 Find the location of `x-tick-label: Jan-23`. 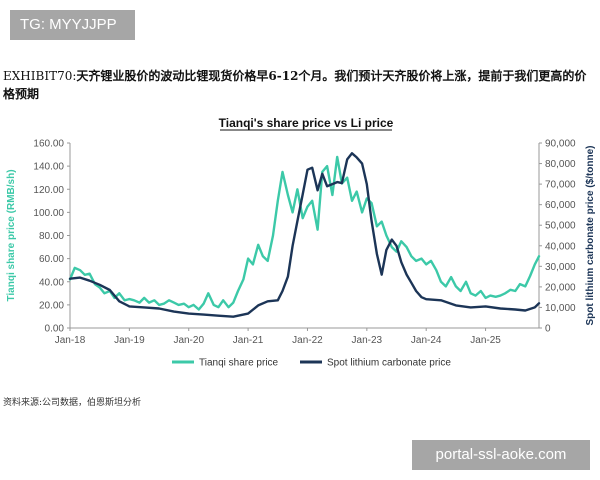

x-tick-label: Jan-23 is located at coordinates (367, 340).